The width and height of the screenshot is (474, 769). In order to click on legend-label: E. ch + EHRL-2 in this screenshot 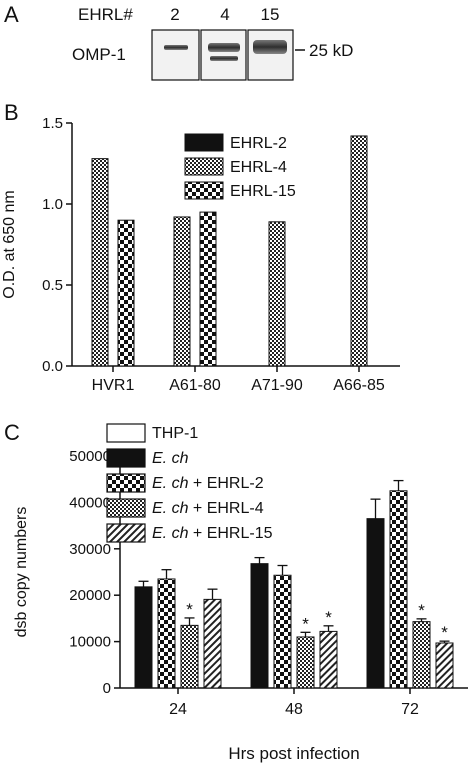, I will do `click(208, 483)`.